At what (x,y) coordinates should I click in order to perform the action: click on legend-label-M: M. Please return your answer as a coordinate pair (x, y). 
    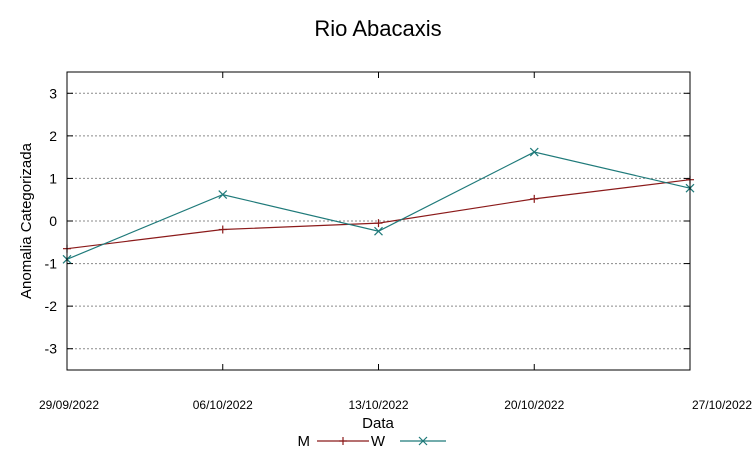
    Looking at the image, I should click on (304, 441).